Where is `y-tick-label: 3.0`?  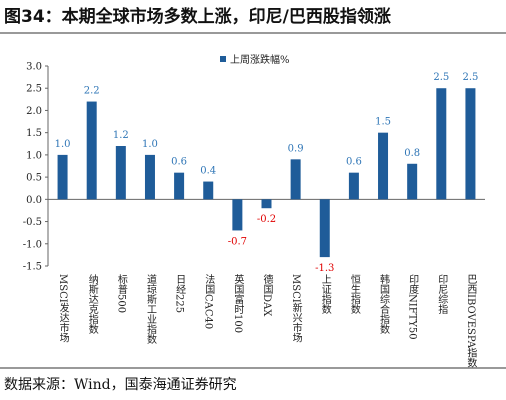 y-tick-label: 3.0 is located at coordinates (34, 67).